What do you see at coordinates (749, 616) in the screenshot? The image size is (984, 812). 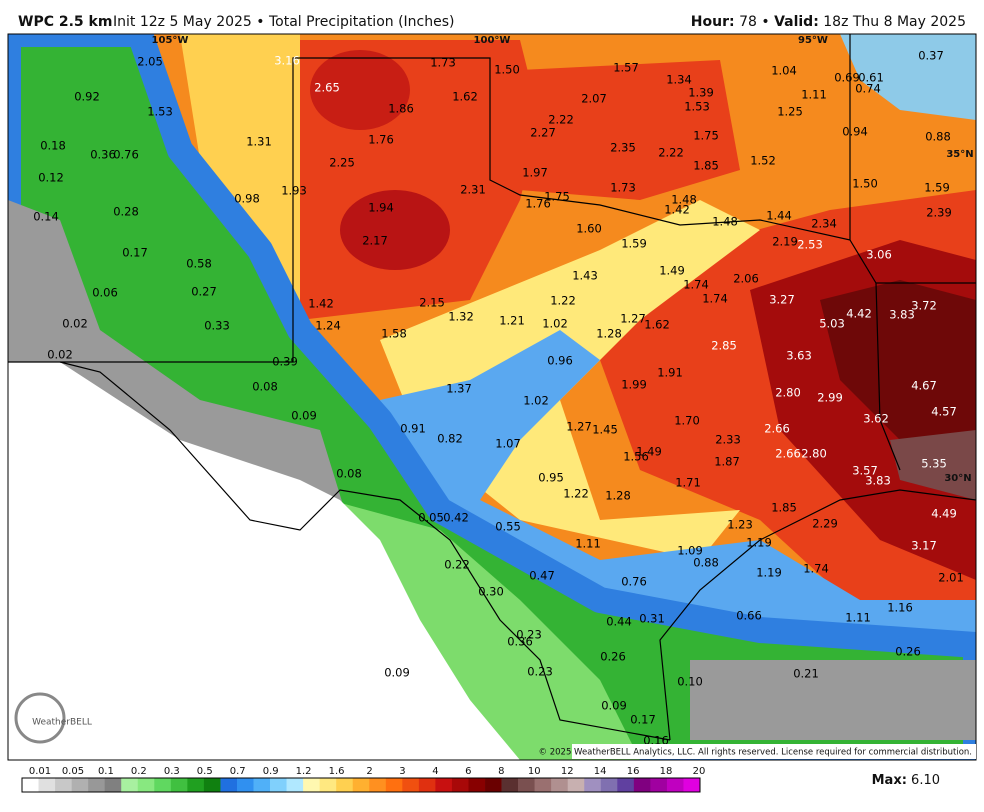 I see `precip-value: 0.66` at bounding box center [749, 616].